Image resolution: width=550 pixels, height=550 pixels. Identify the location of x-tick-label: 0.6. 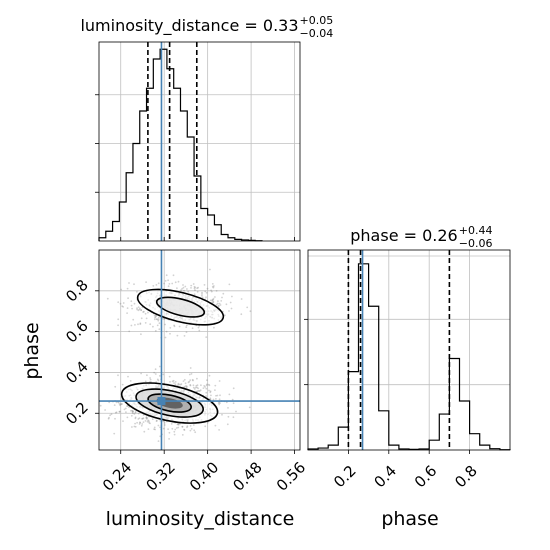
(426, 477).